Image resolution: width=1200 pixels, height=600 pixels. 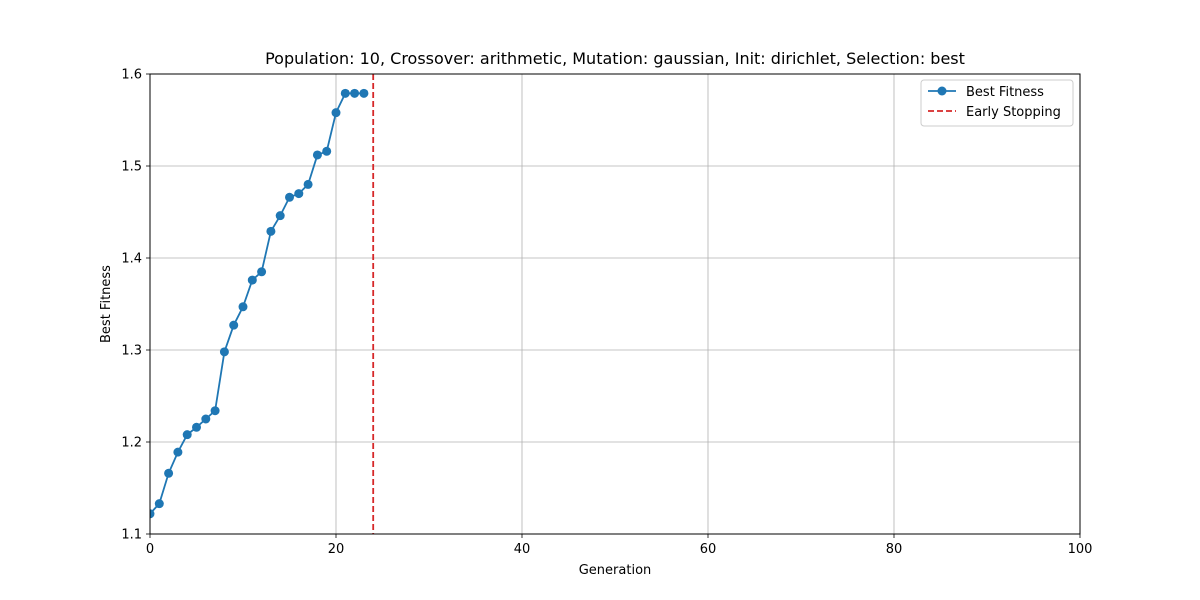 I want to click on x-tick-label: 0, so click(x=150, y=549).